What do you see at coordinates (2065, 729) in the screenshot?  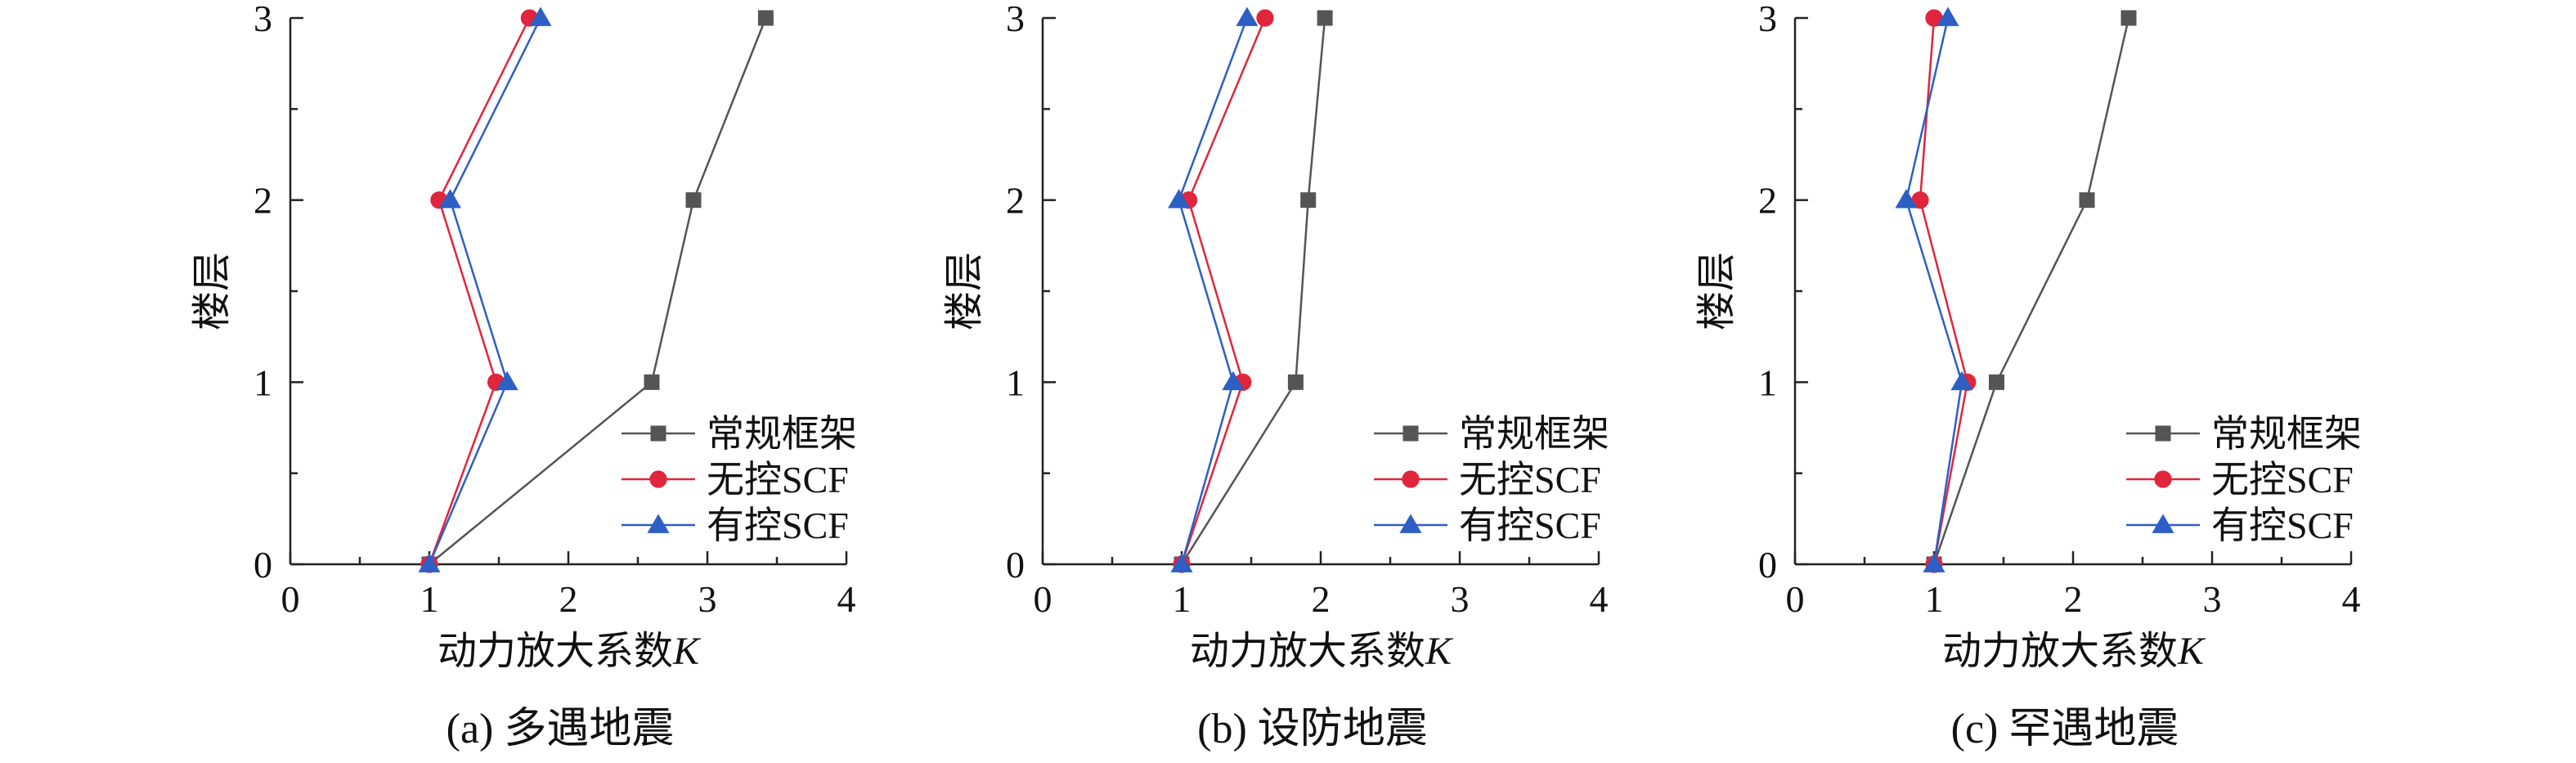 I see `panel-caption: (c) 罕遇地震` at bounding box center [2065, 729].